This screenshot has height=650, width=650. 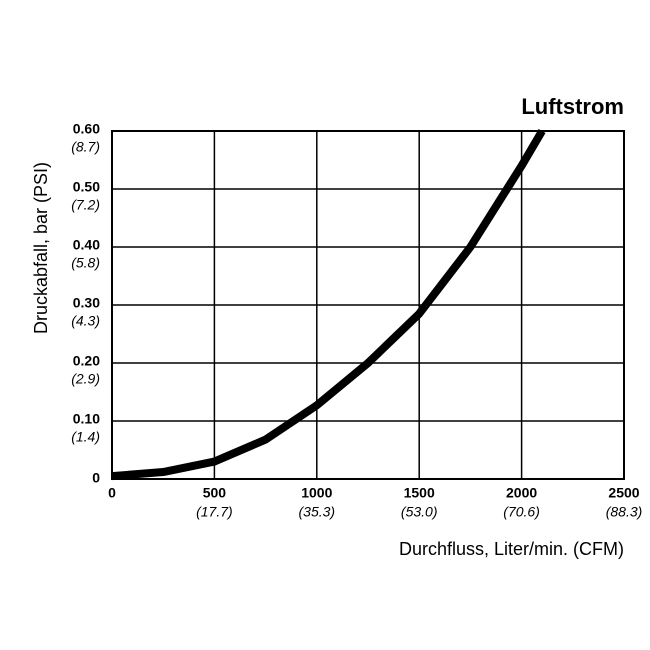 What do you see at coordinates (41, 248) in the screenshot?
I see `y-axis-label: Druckabfall, bar (PSI)` at bounding box center [41, 248].